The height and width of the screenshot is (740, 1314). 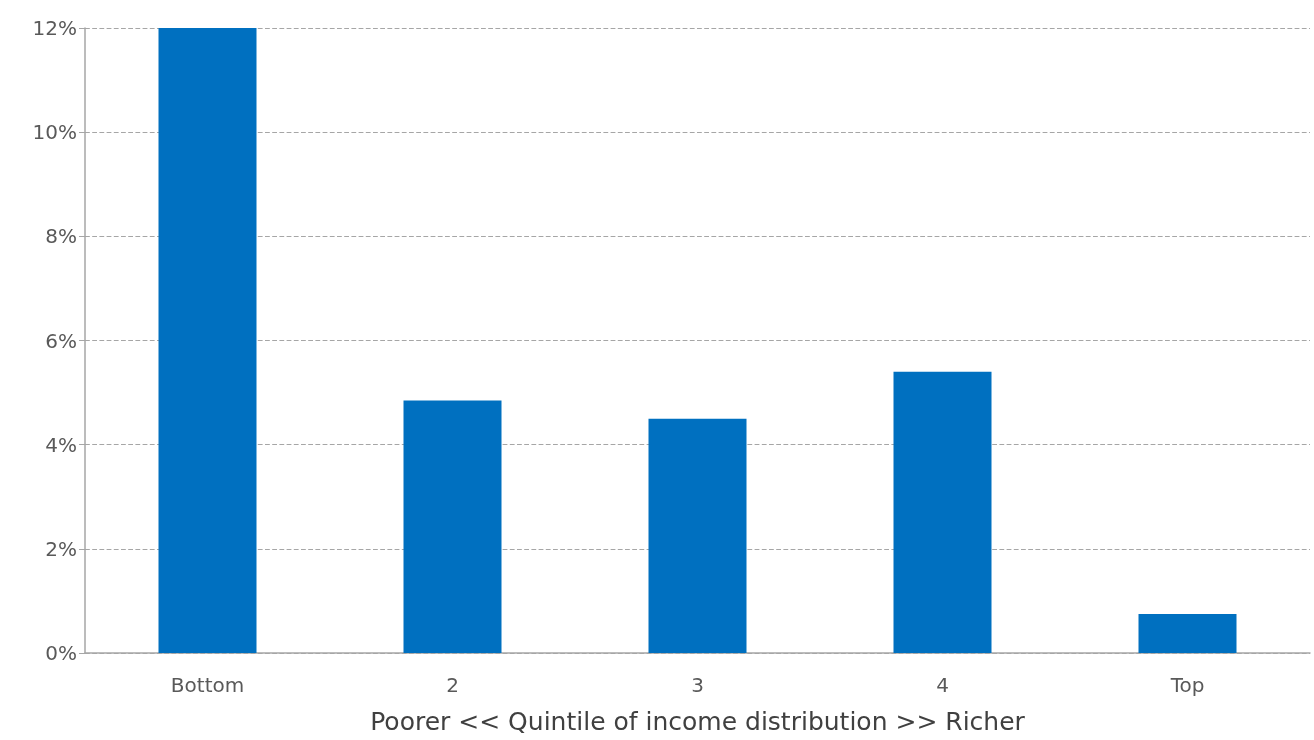 What do you see at coordinates (698, 721) in the screenshot?
I see `x-axis-title: Poorer << Quintile of income distribution >> Richer` at bounding box center [698, 721].